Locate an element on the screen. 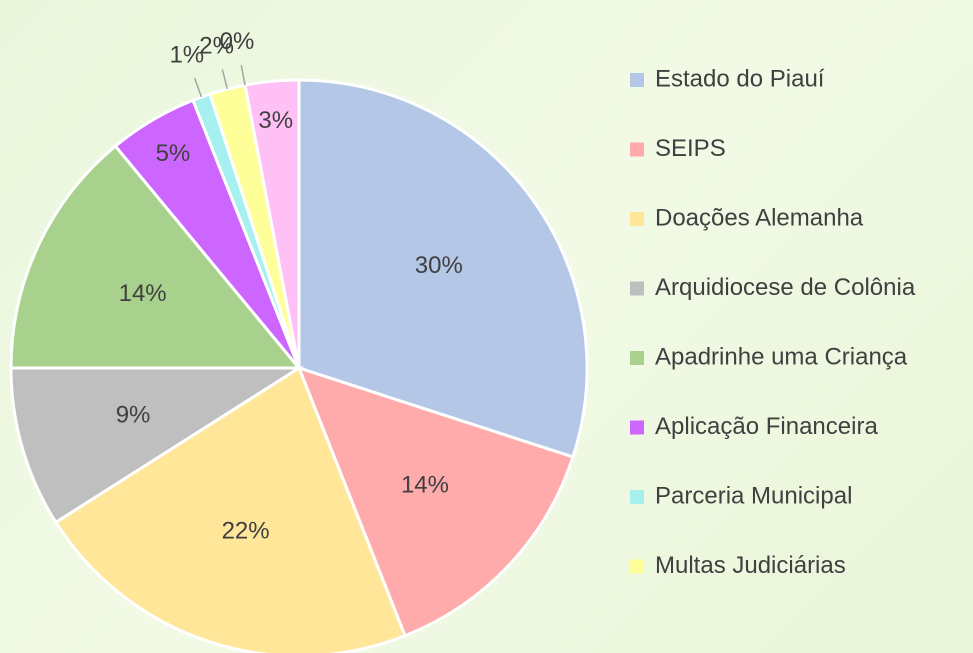 This screenshot has width=973, height=653. data-label: 9% is located at coordinates (133, 415).